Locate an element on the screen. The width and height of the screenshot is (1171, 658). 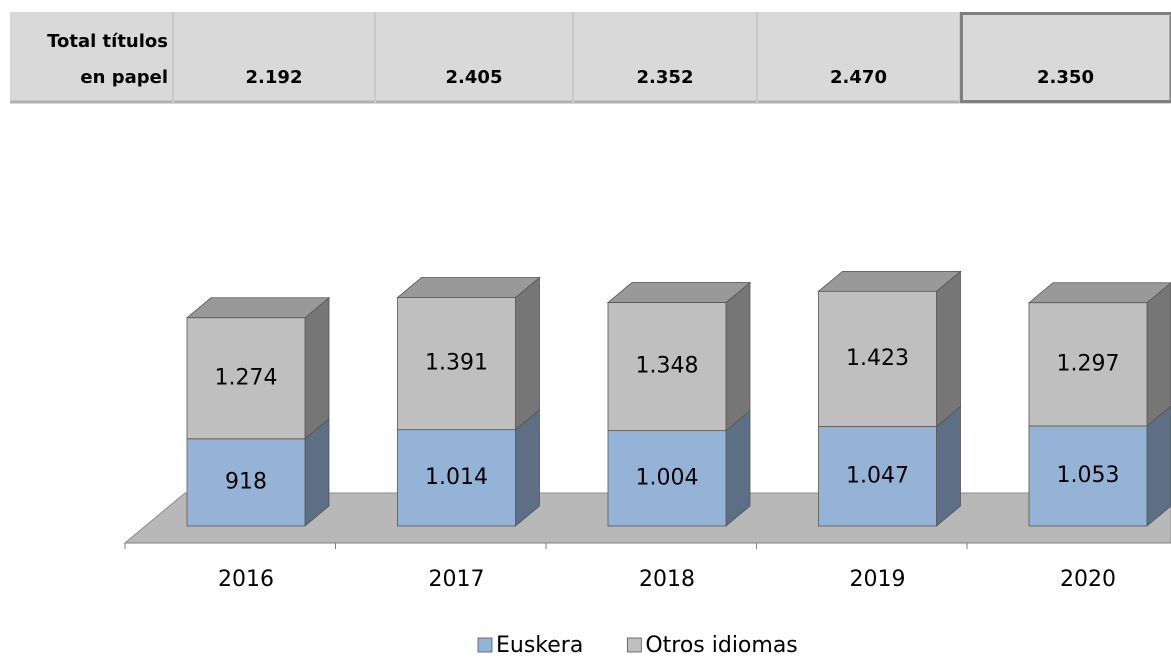
x-tick-label: 2018 is located at coordinates (667, 579).